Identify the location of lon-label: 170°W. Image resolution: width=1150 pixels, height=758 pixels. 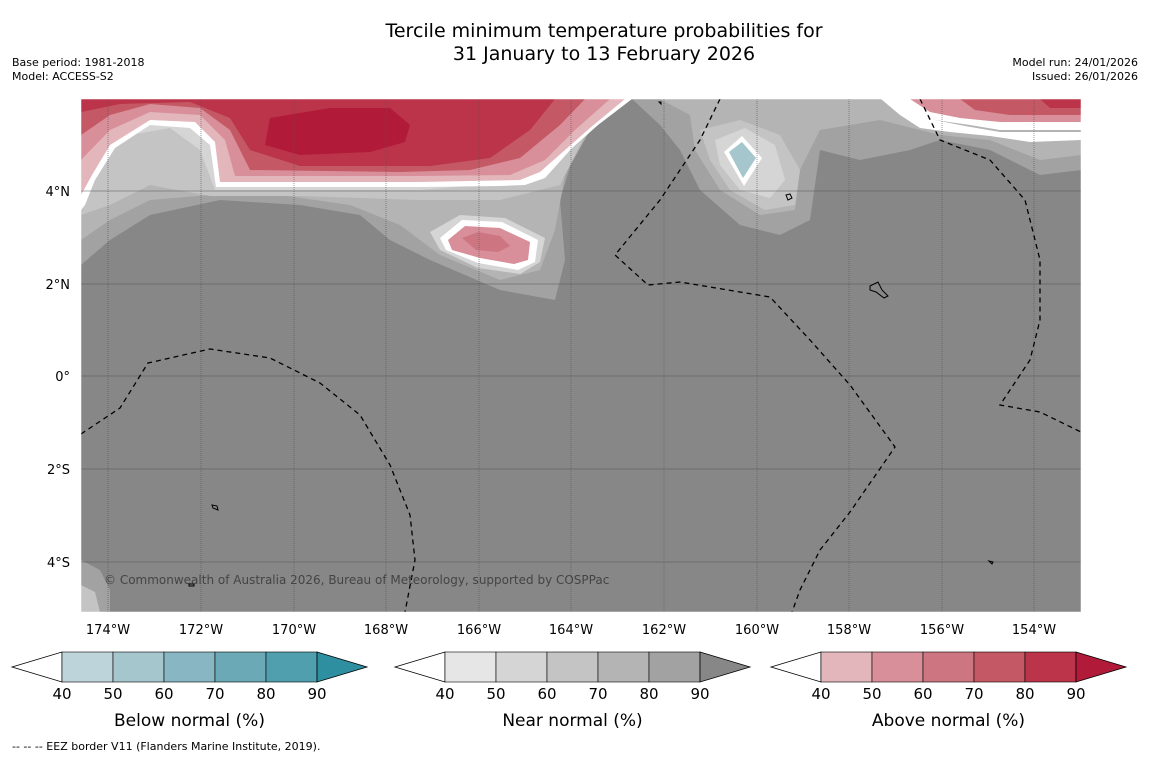
(294, 630).